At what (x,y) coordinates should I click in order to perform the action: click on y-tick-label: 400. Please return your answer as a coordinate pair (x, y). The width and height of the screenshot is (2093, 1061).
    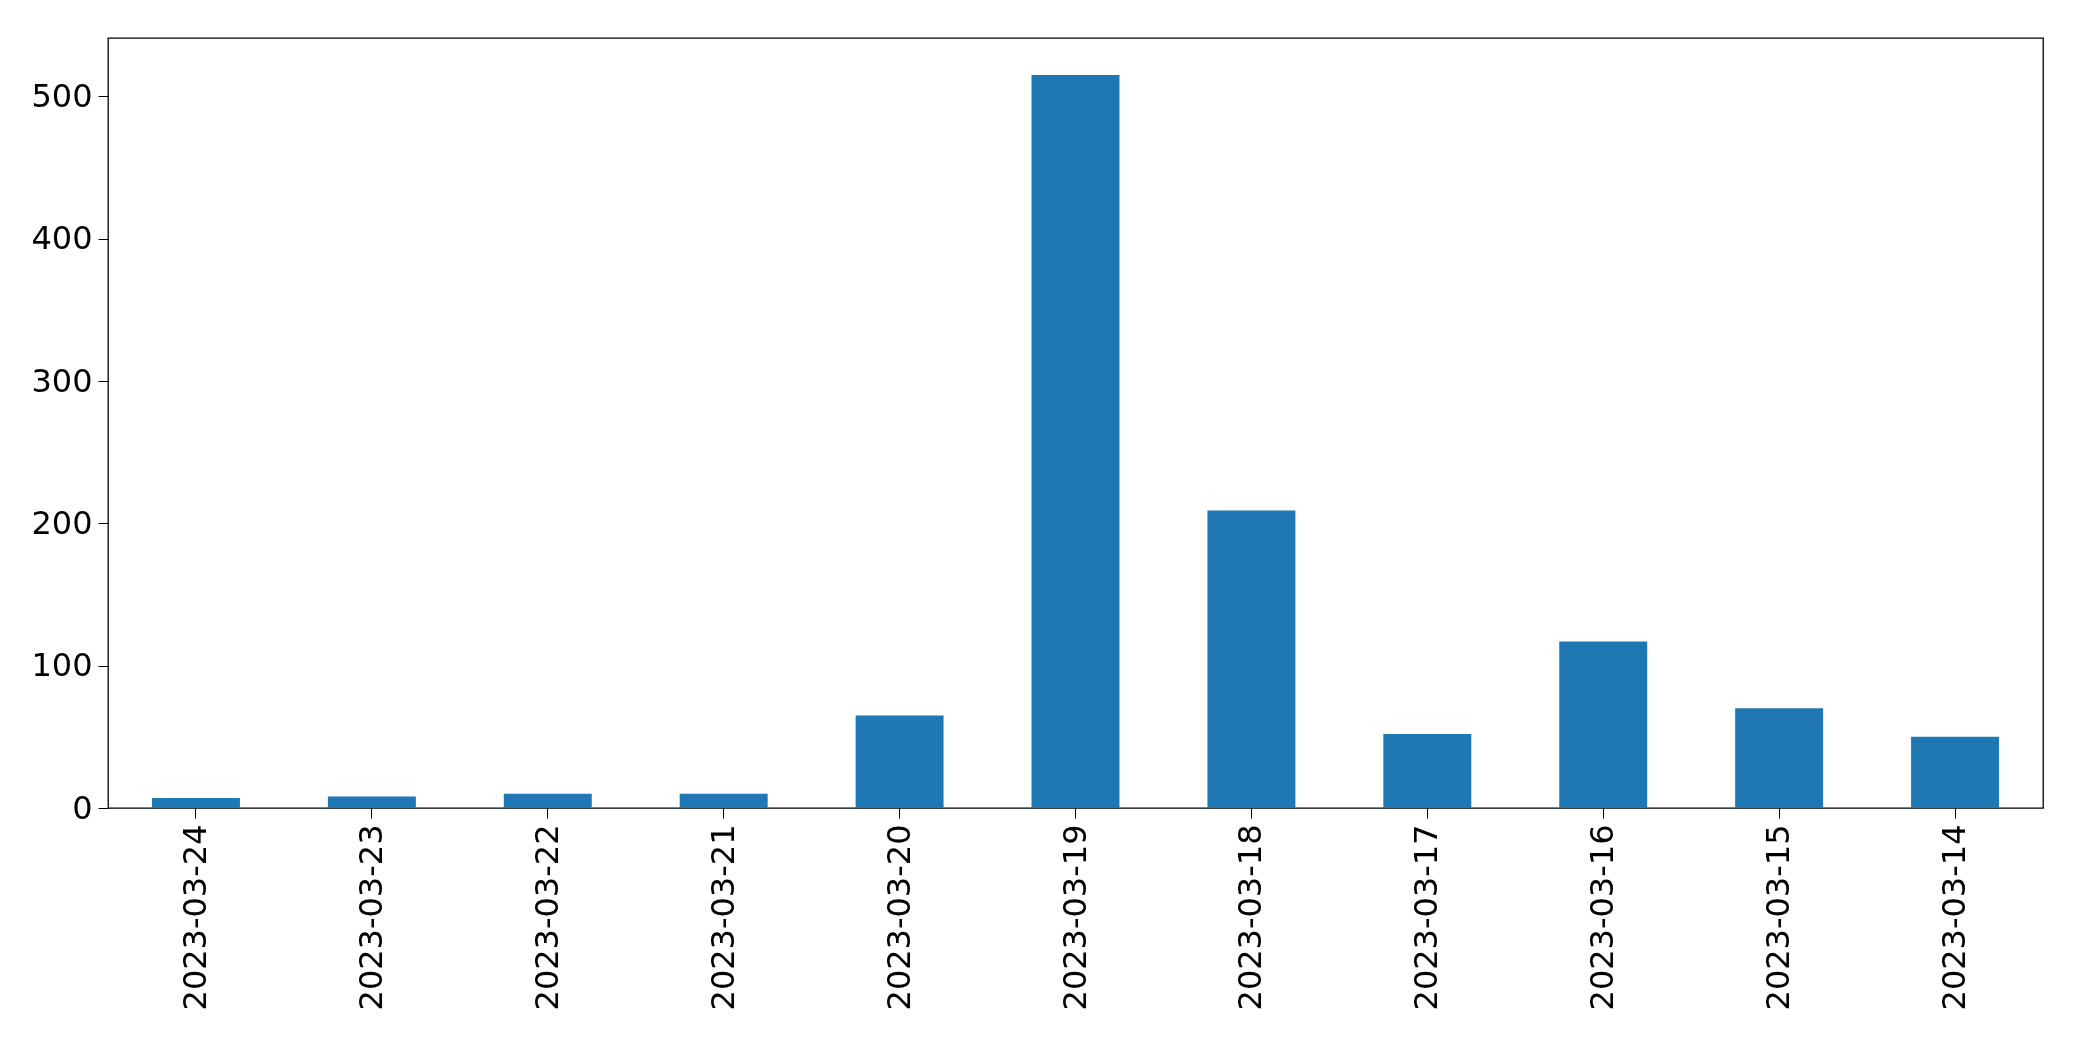
    Looking at the image, I should click on (62, 238).